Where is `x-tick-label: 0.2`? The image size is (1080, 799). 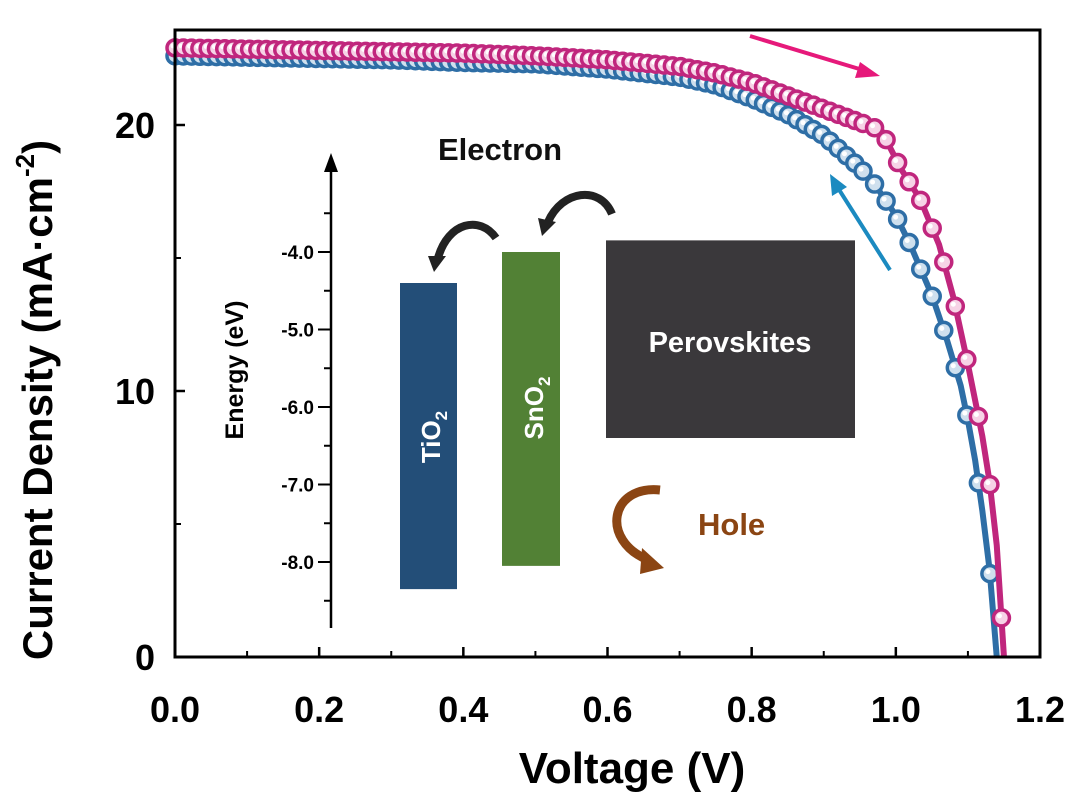
x-tick-label: 0.2 is located at coordinates (319, 709).